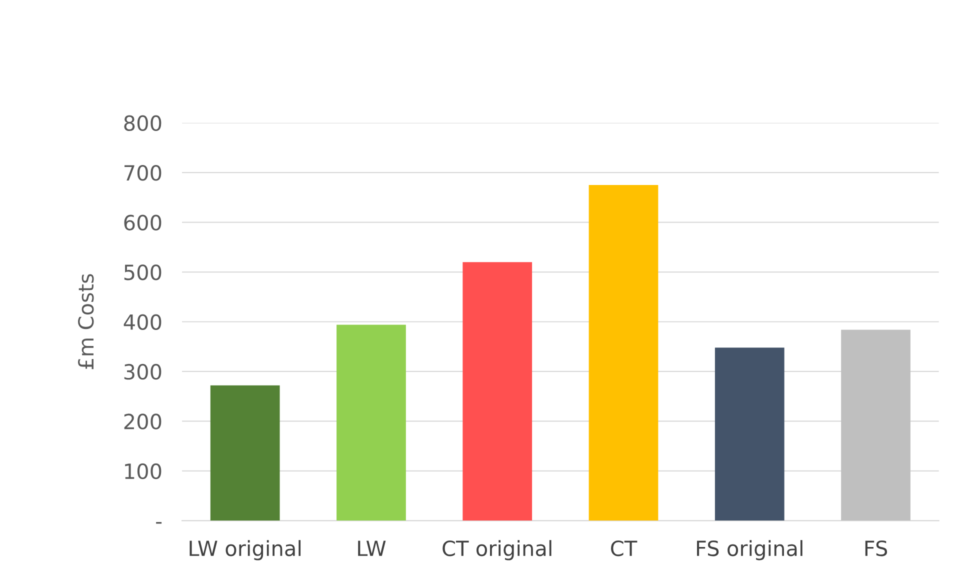 This screenshot has height=585, width=958. What do you see at coordinates (143, 422) in the screenshot?
I see `y-tick-label: 200` at bounding box center [143, 422].